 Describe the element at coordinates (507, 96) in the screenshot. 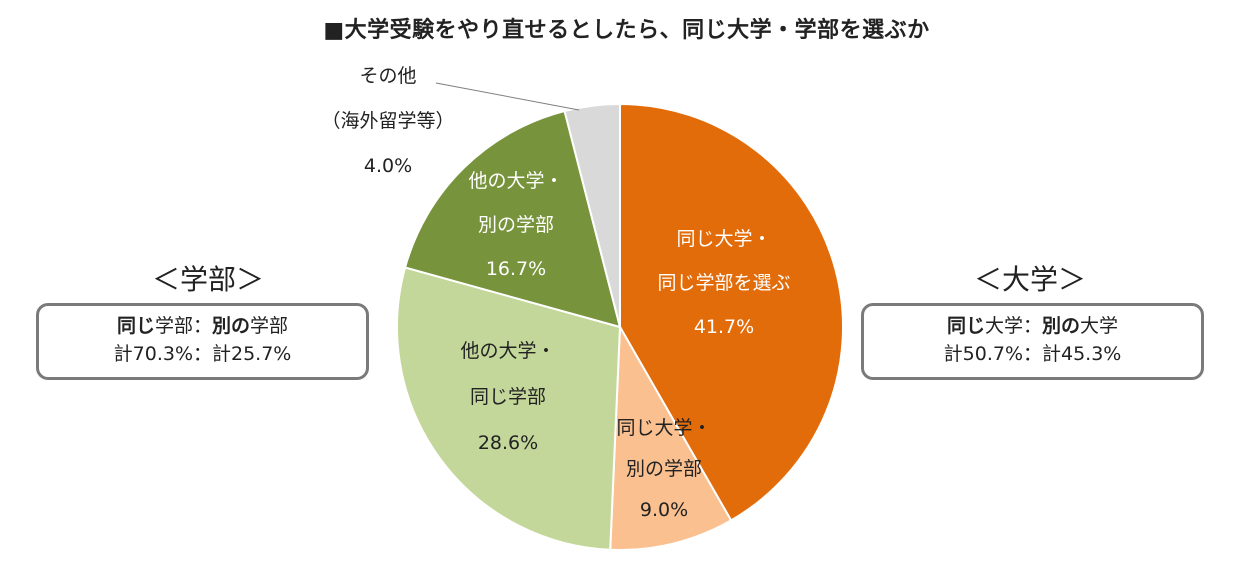

I see `leader-line` at that location.